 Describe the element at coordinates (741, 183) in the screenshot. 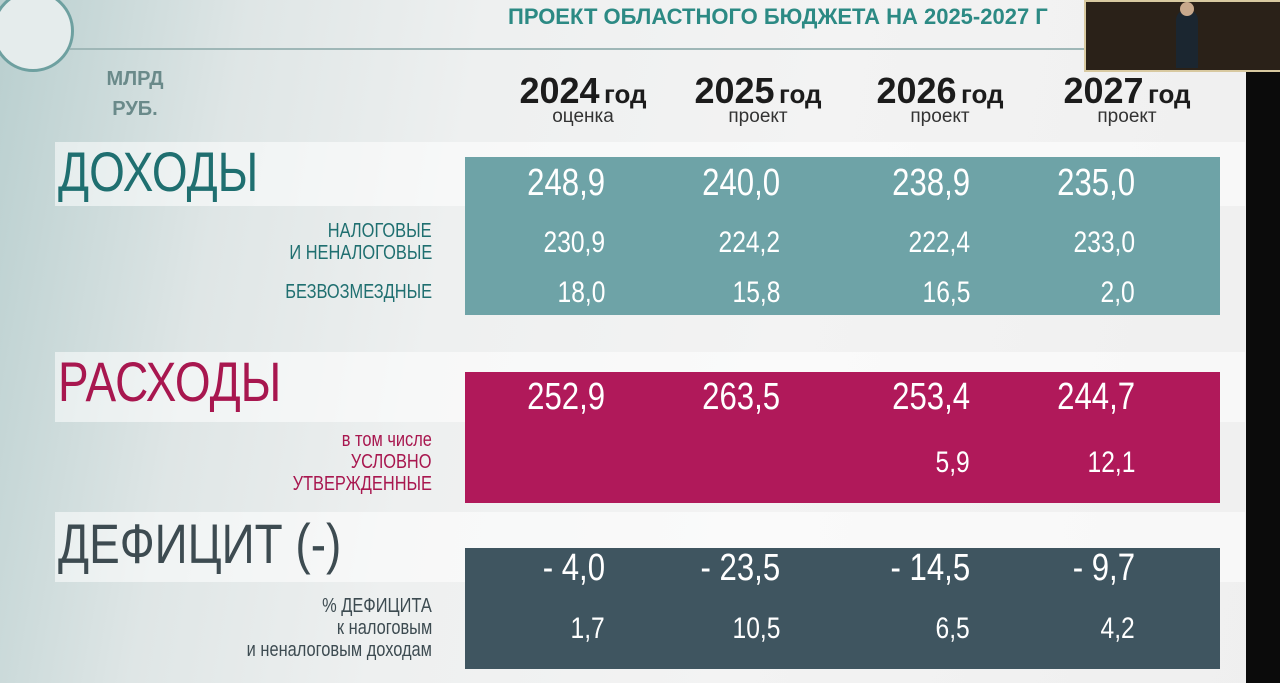

I see `value-text: 240,0` at that location.